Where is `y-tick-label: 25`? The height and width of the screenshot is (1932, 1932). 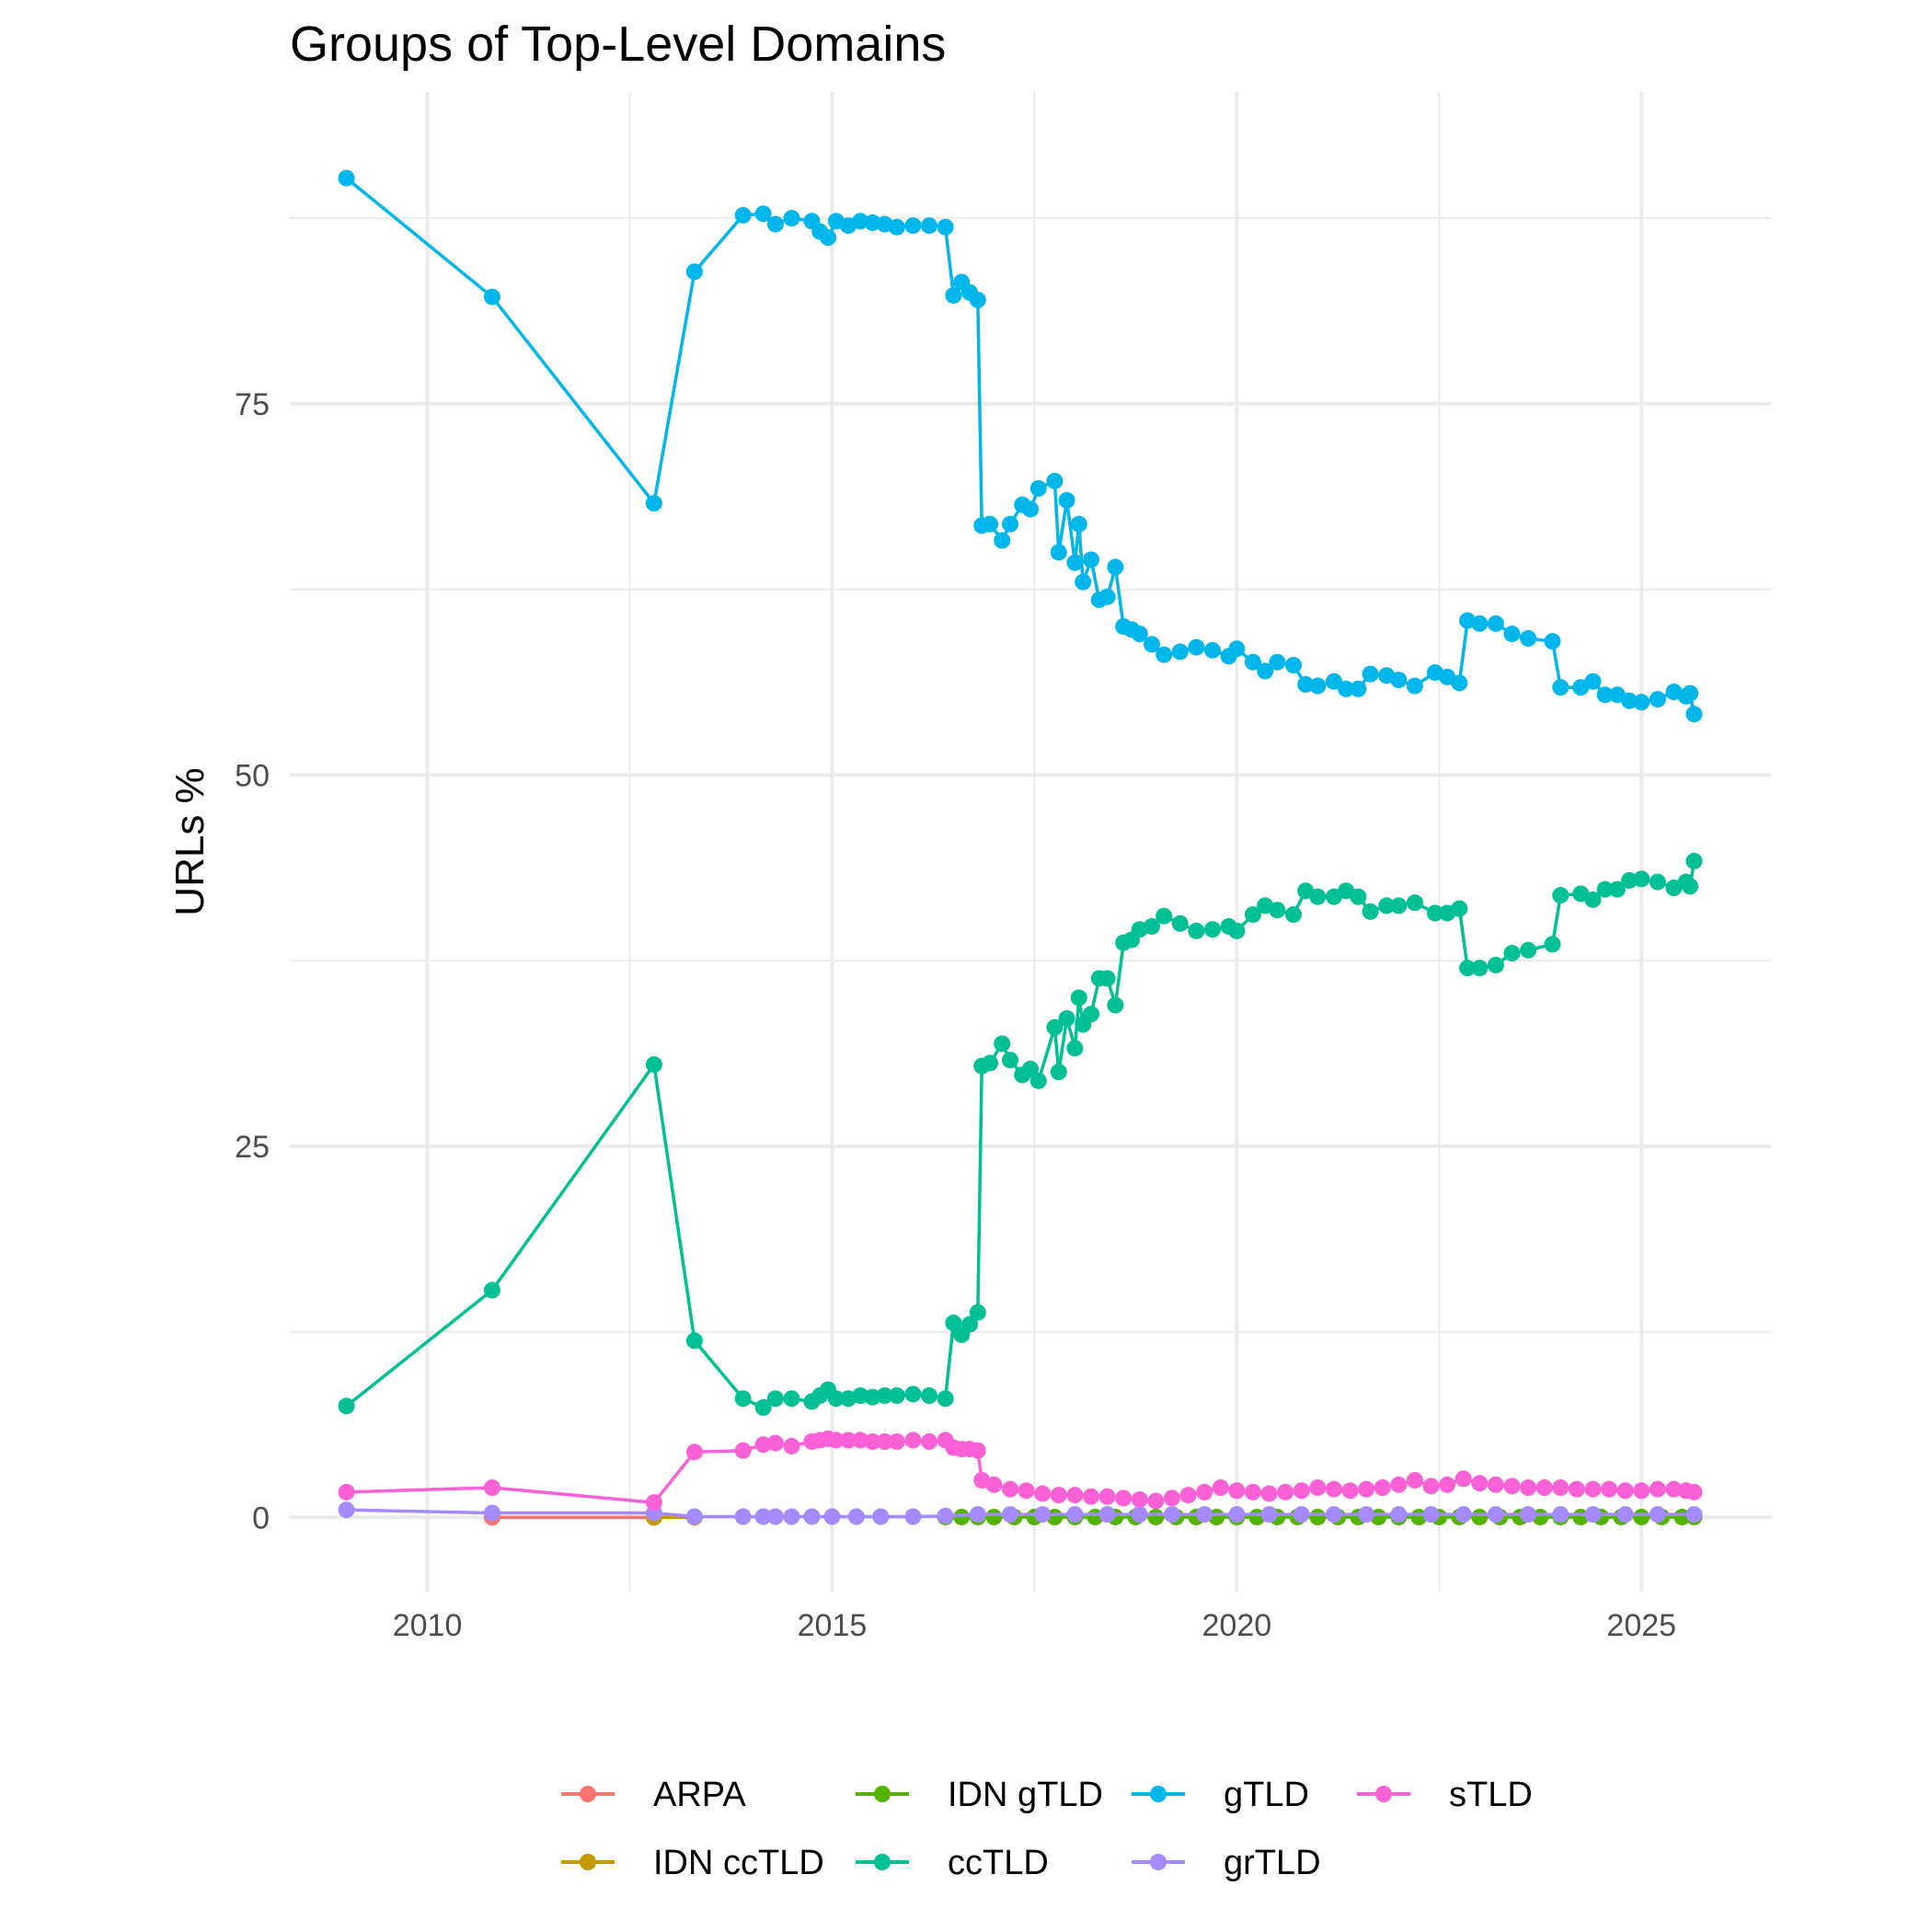
y-tick-label: 25 is located at coordinates (252, 1147).